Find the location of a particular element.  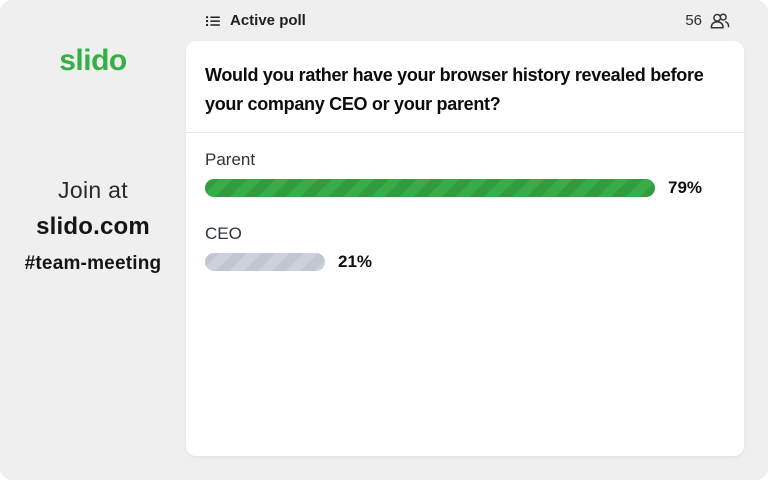

participants-icon is located at coordinates (719, 20).